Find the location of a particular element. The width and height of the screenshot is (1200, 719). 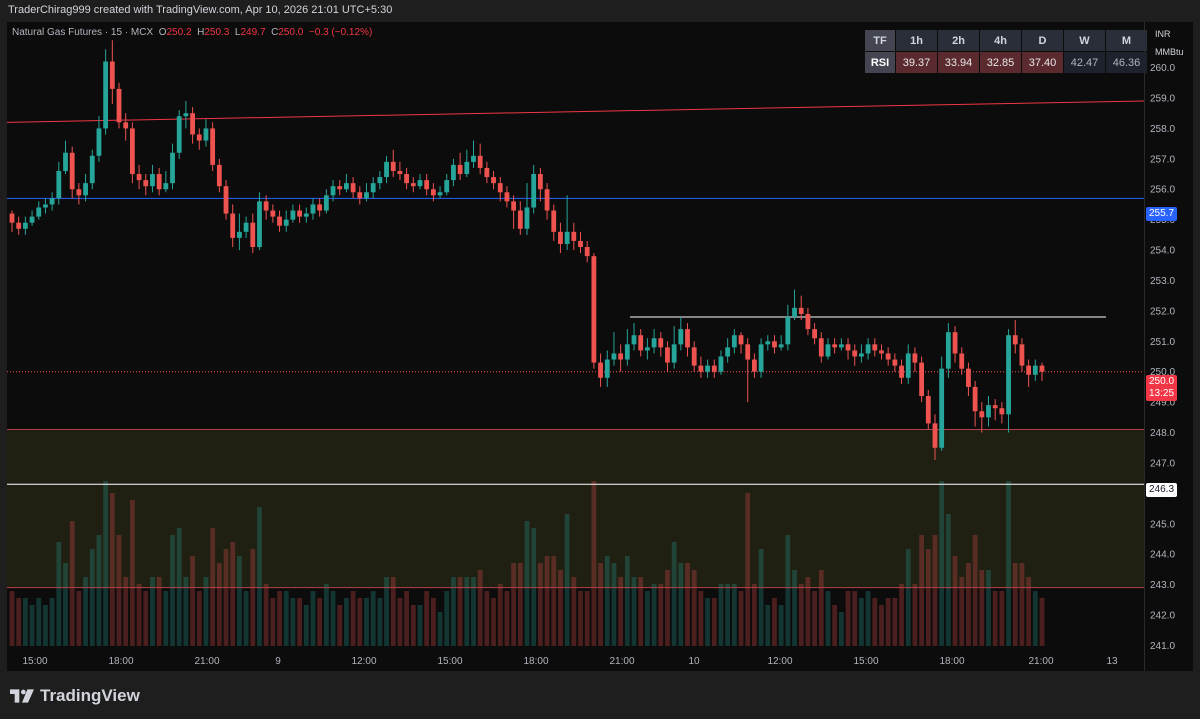

bar-countdown: 13:25 is located at coordinates (1162, 393).